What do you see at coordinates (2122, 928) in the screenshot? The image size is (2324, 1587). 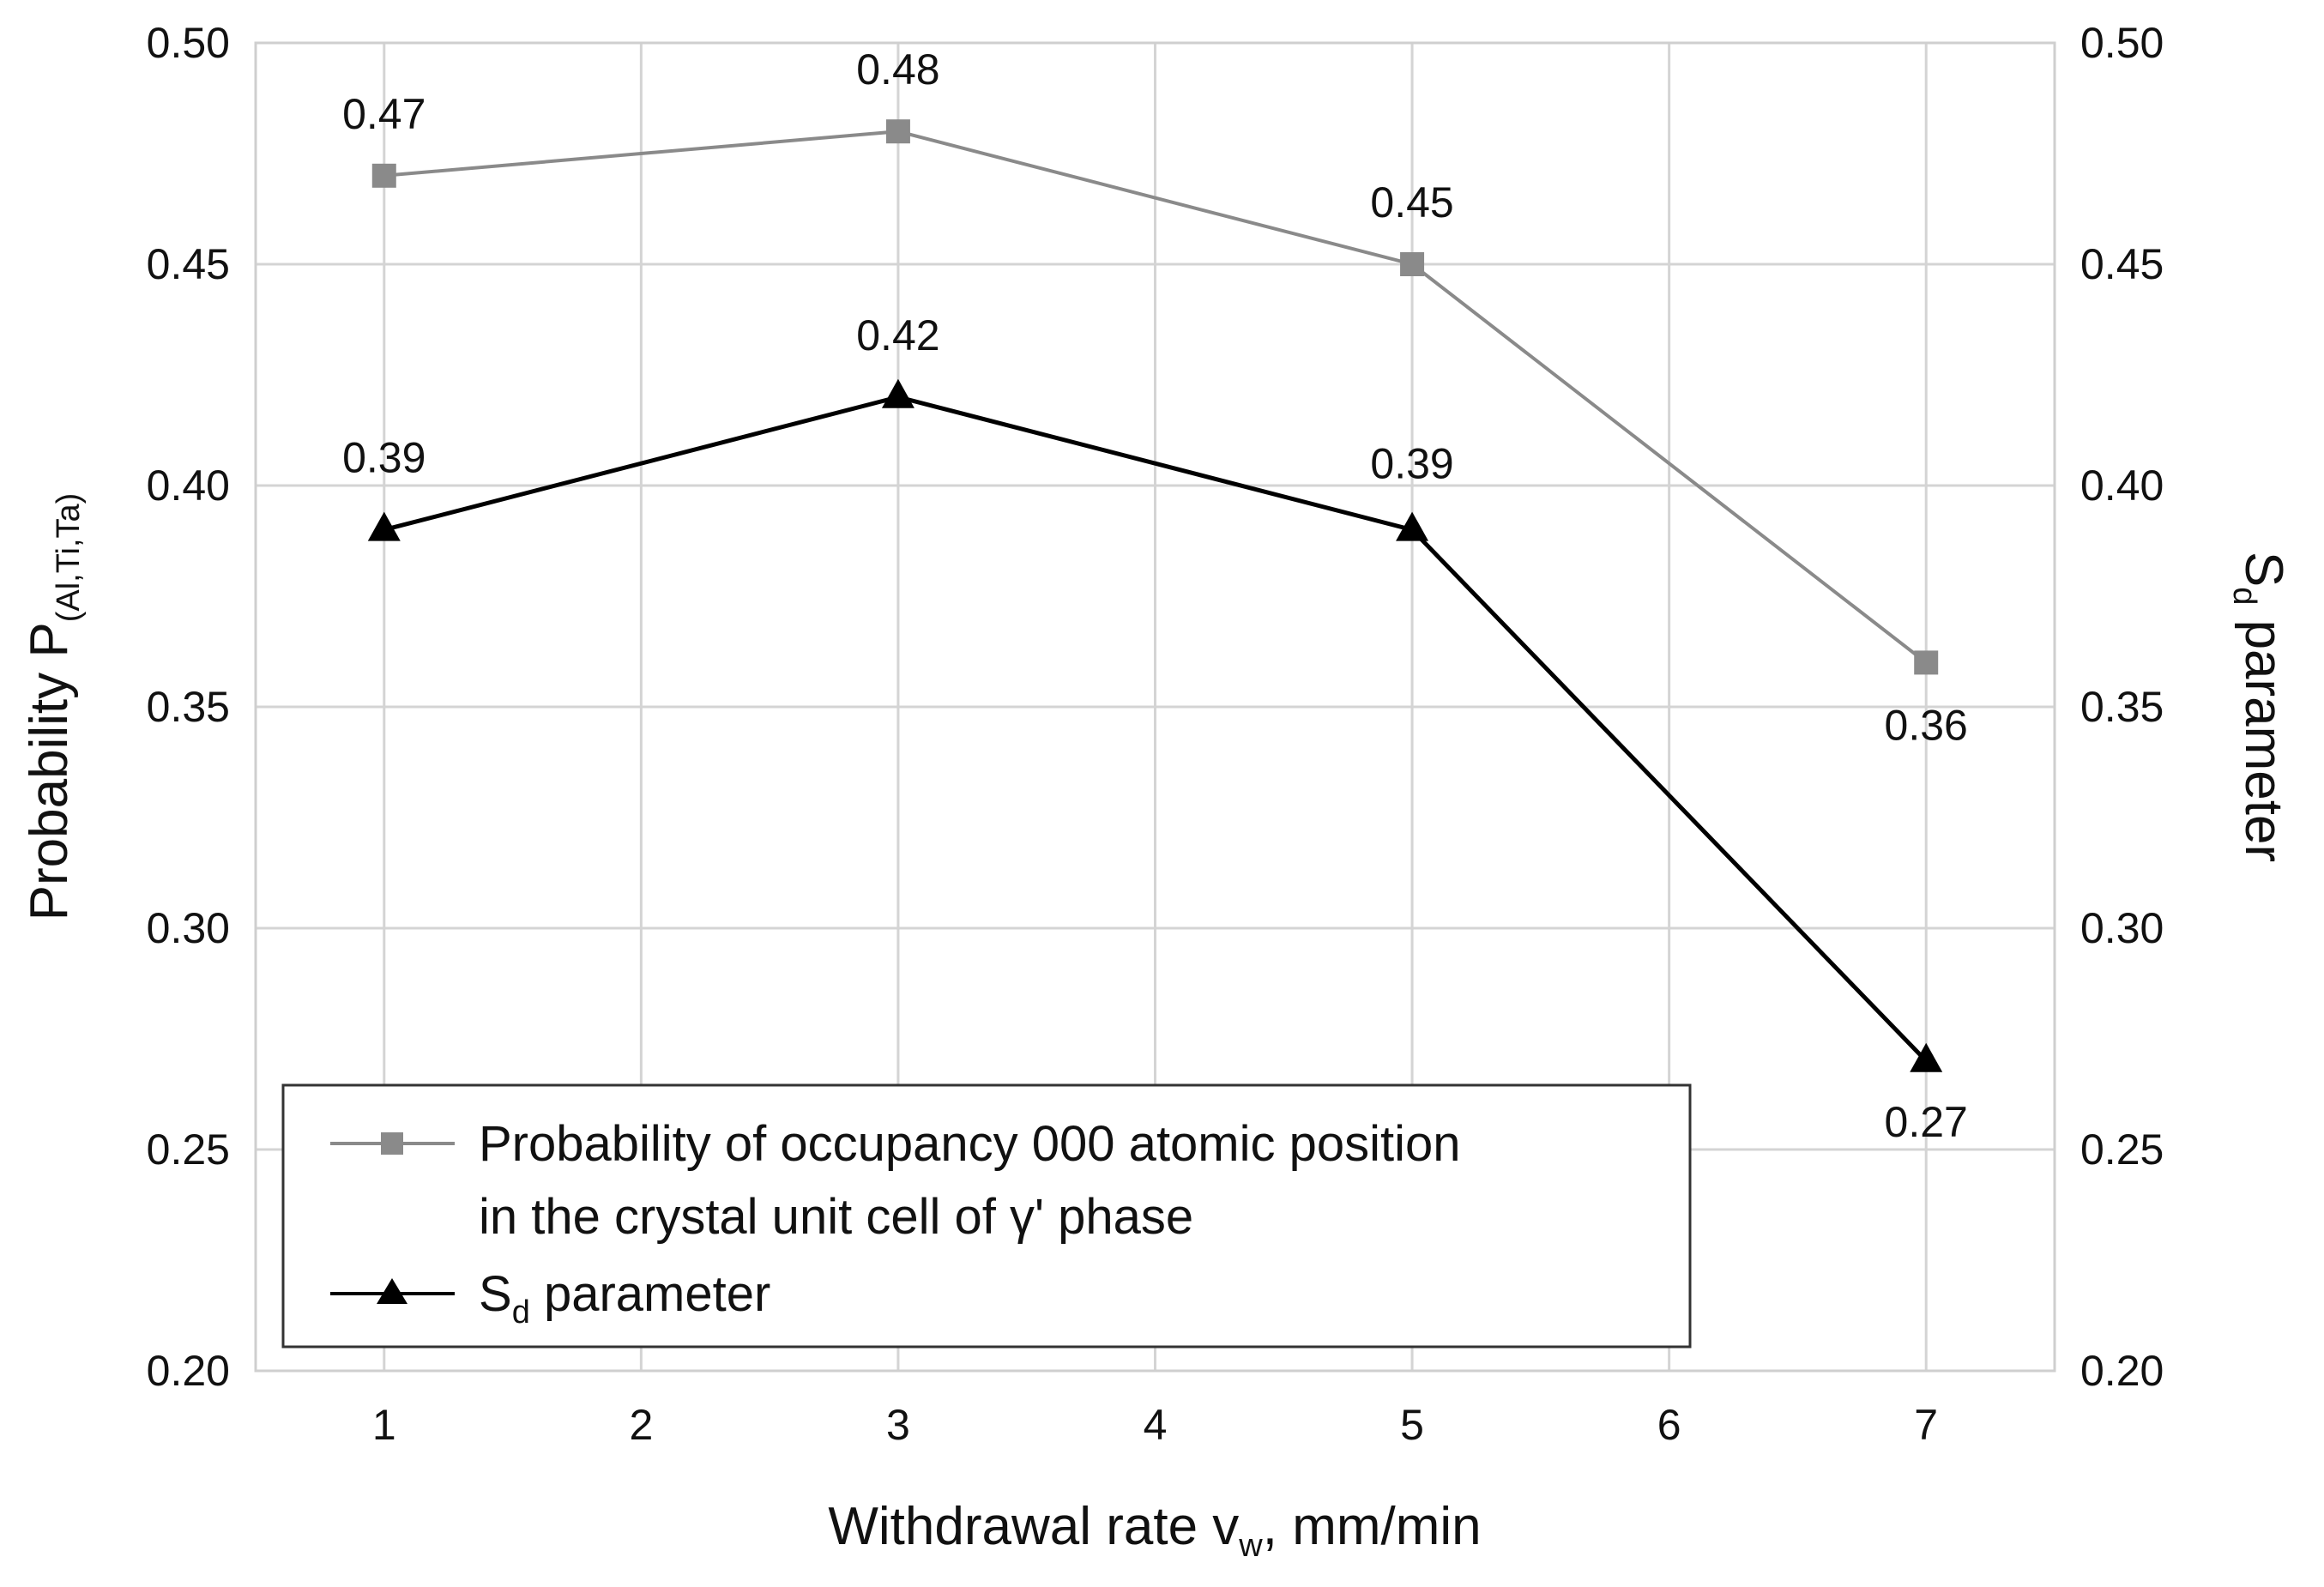 I see `y2-tick-label: 0.30` at bounding box center [2122, 928].